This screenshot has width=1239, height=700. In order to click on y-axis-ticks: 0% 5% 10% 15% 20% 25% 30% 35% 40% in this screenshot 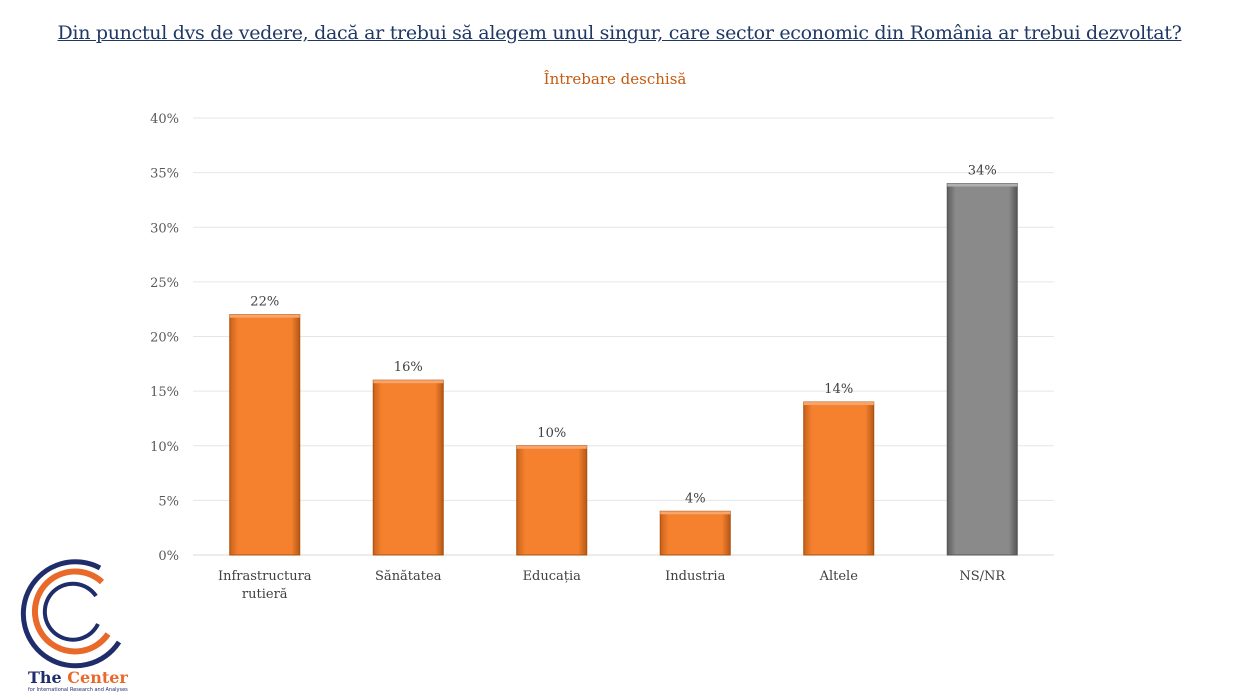, I will do `click(164, 338)`.